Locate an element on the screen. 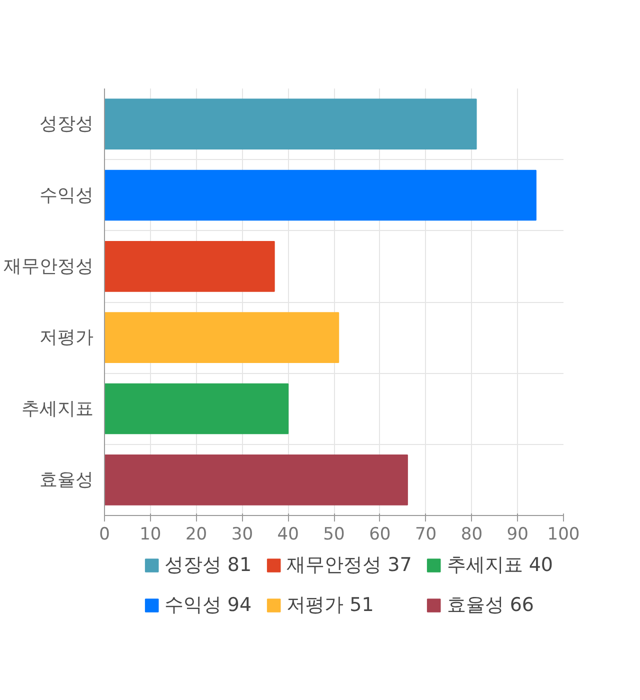  y-tick-label: 성장성 is located at coordinates (67, 124).